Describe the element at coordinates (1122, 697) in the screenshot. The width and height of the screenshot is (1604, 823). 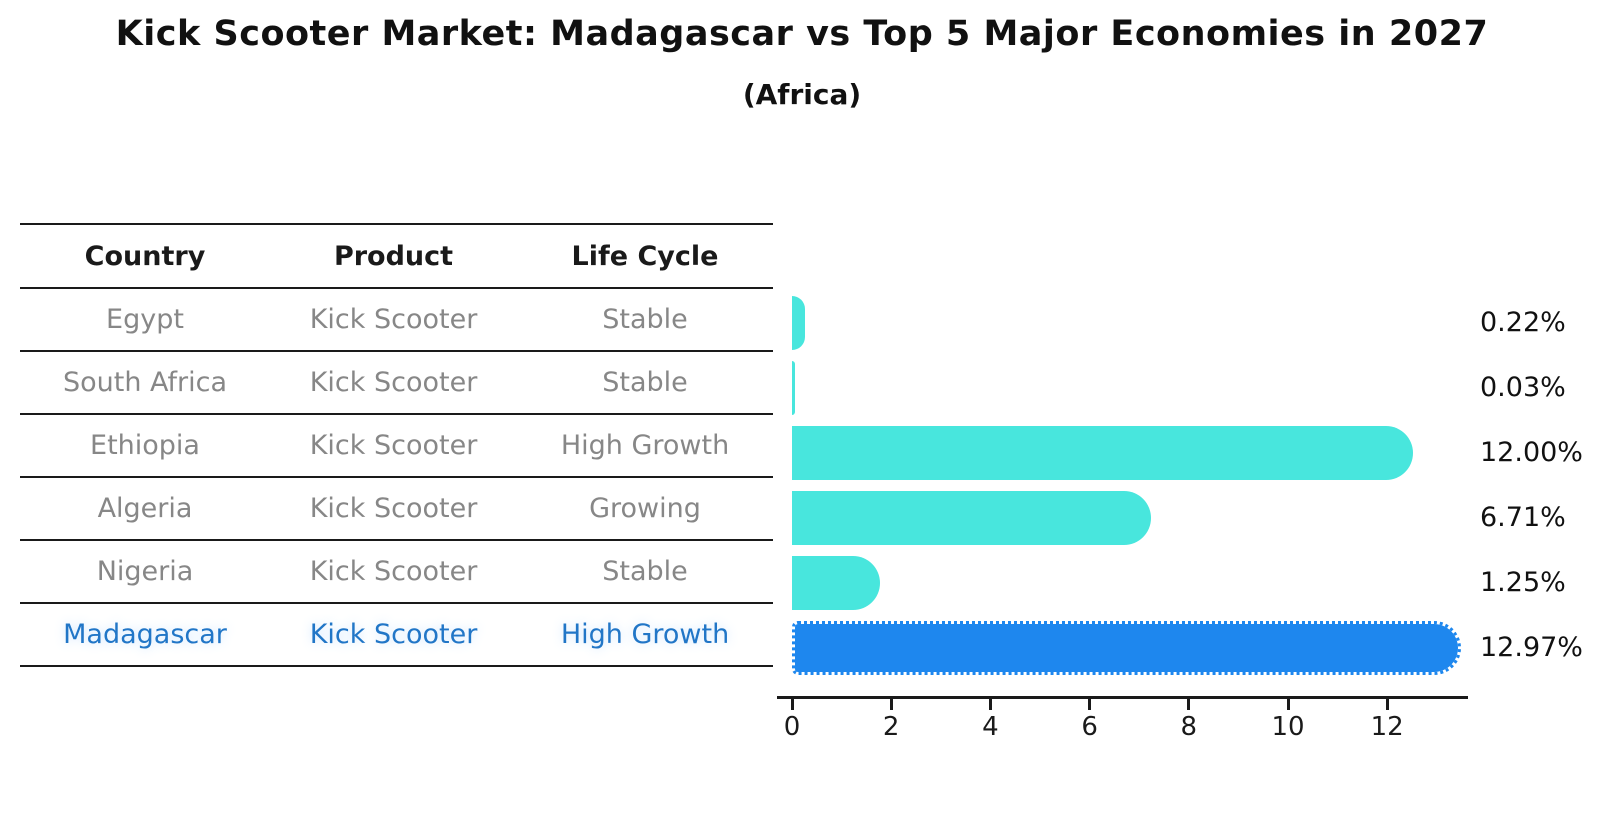
I see `x-axis-line` at that location.